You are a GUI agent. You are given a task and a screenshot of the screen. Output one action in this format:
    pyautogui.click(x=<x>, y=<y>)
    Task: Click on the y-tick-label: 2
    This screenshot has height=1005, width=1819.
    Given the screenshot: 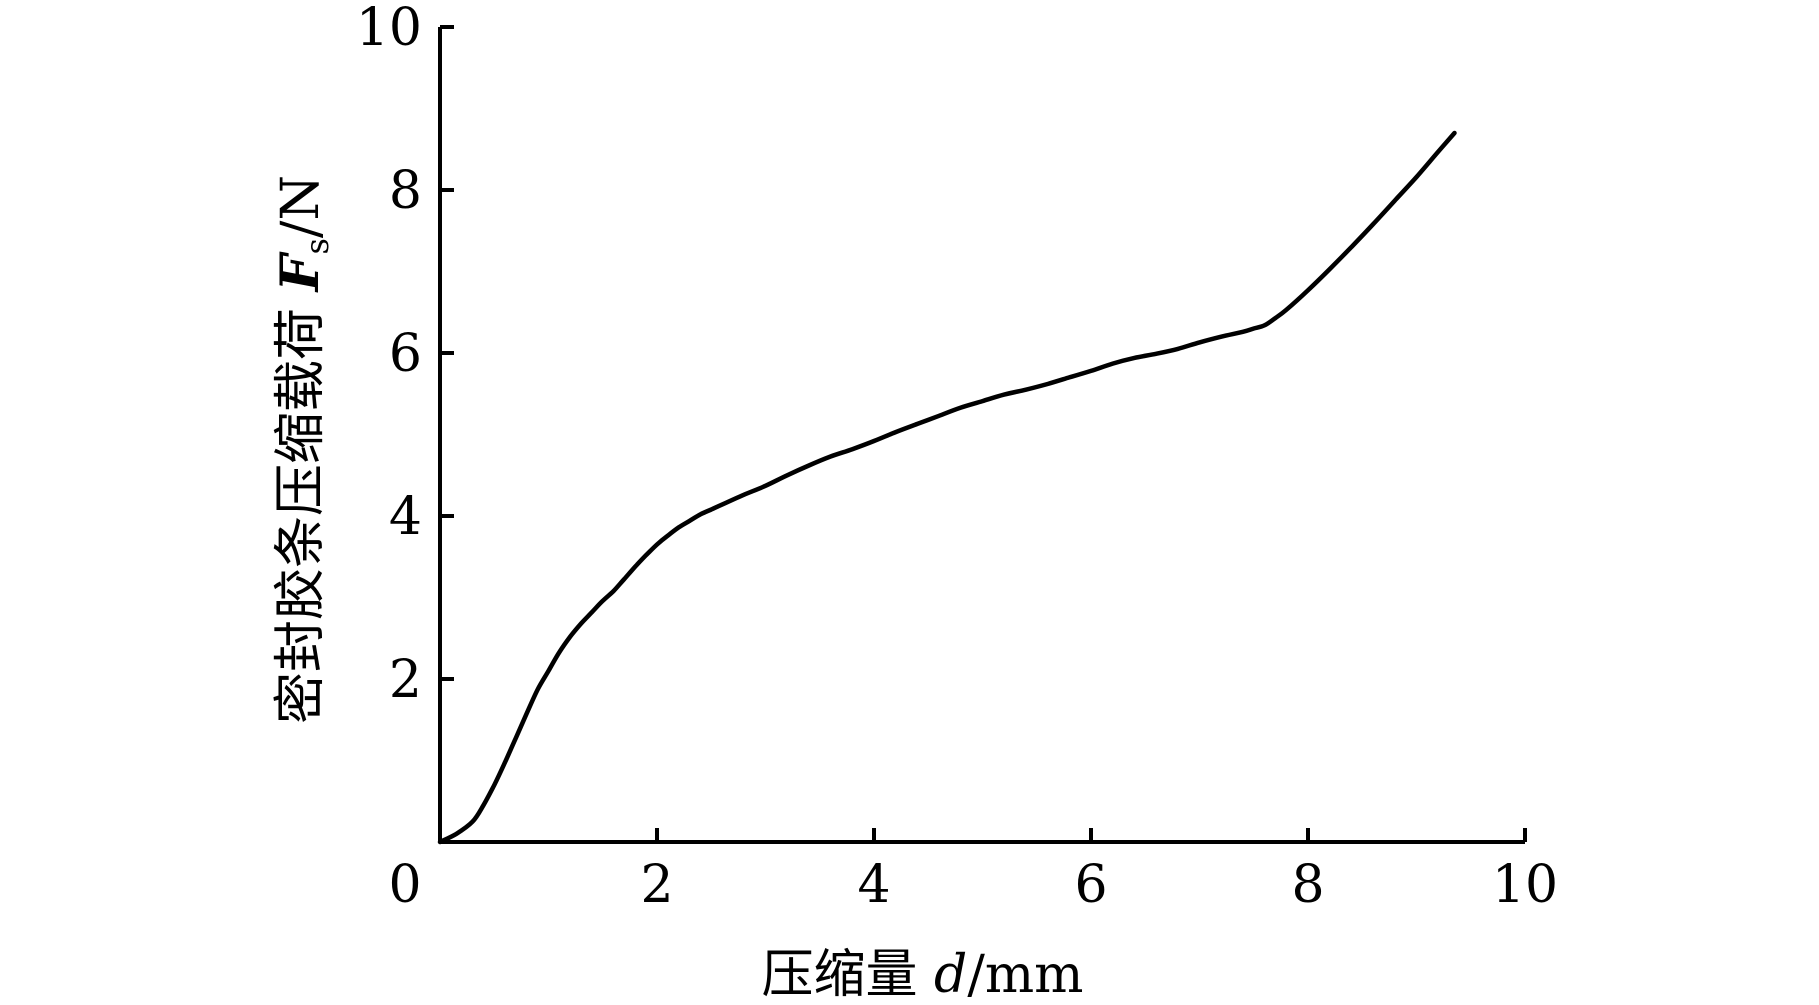 What is the action you would take?
    pyautogui.click(x=405, y=680)
    